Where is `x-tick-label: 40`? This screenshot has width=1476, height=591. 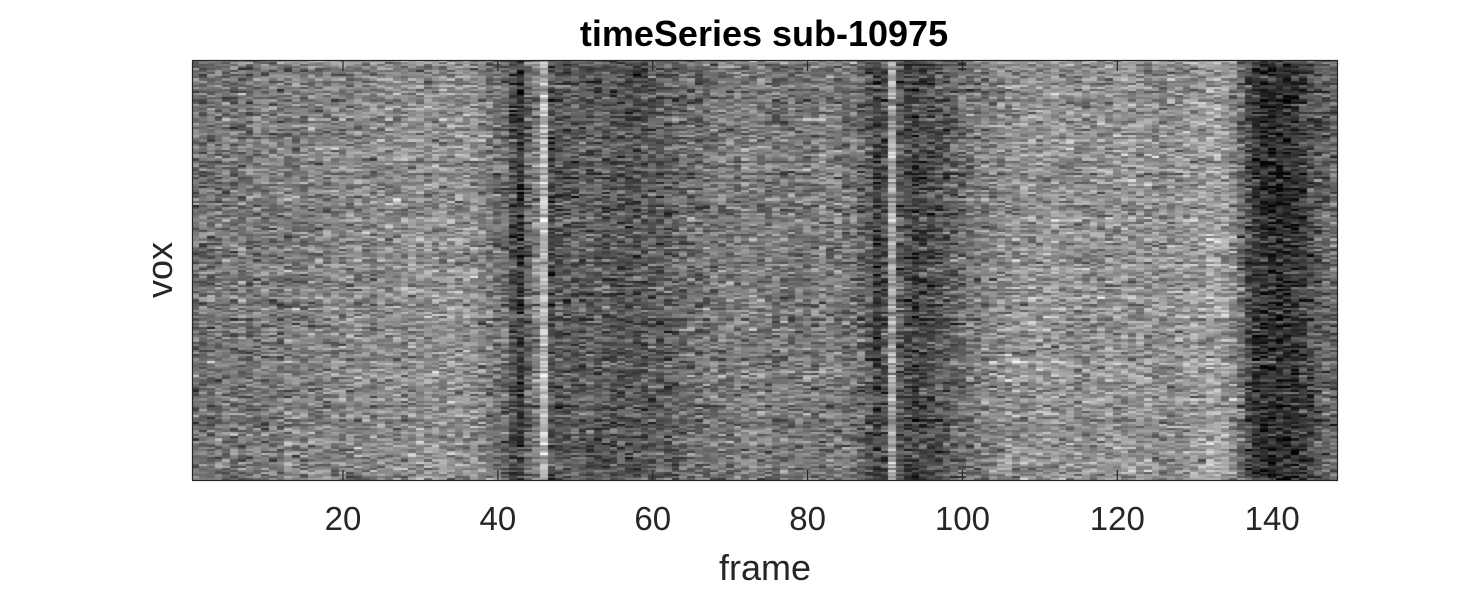
x-tick-label: 40 is located at coordinates (497, 518).